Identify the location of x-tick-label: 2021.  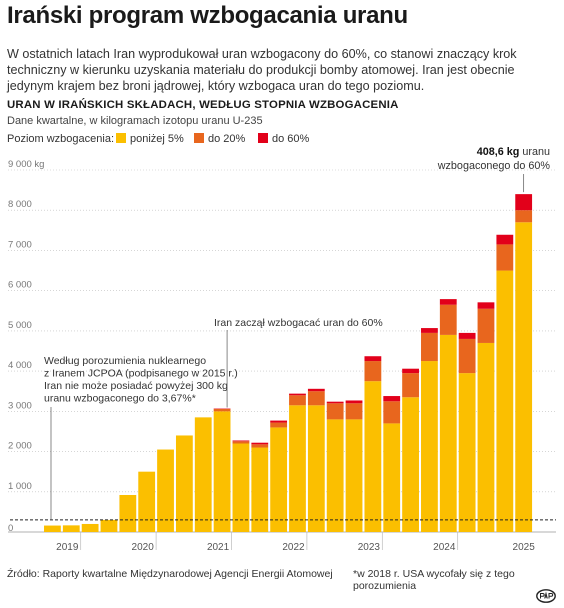
(218, 547).